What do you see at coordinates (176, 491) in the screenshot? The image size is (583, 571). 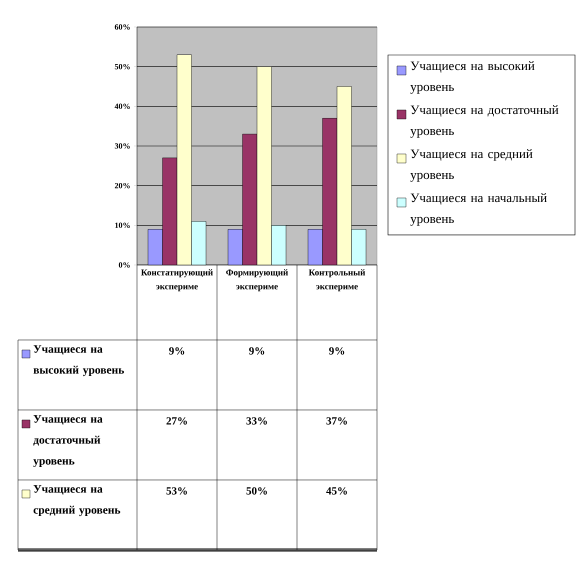 I see `data-label: 53%` at bounding box center [176, 491].